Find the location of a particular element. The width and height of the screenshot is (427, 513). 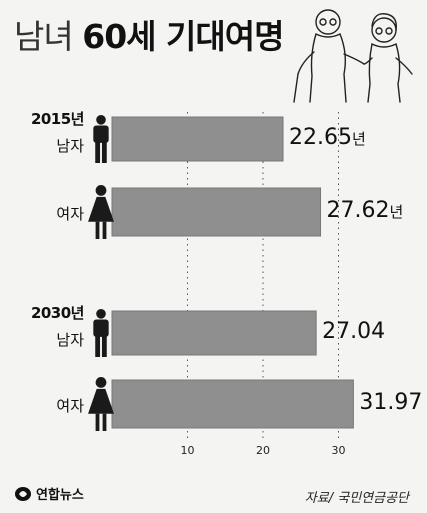

x-tick-label: 30 is located at coordinates (338, 450).